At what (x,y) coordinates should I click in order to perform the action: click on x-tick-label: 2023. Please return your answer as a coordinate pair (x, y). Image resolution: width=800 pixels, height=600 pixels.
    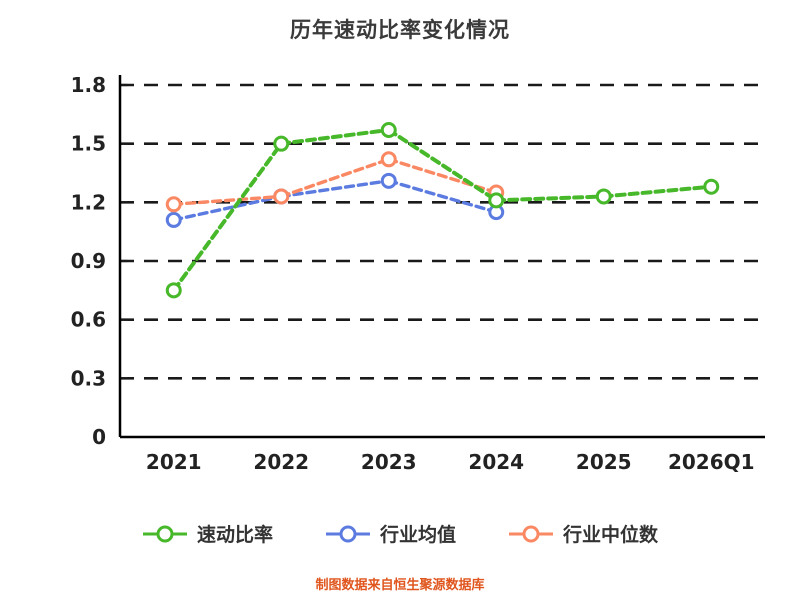
    Looking at the image, I should click on (389, 462).